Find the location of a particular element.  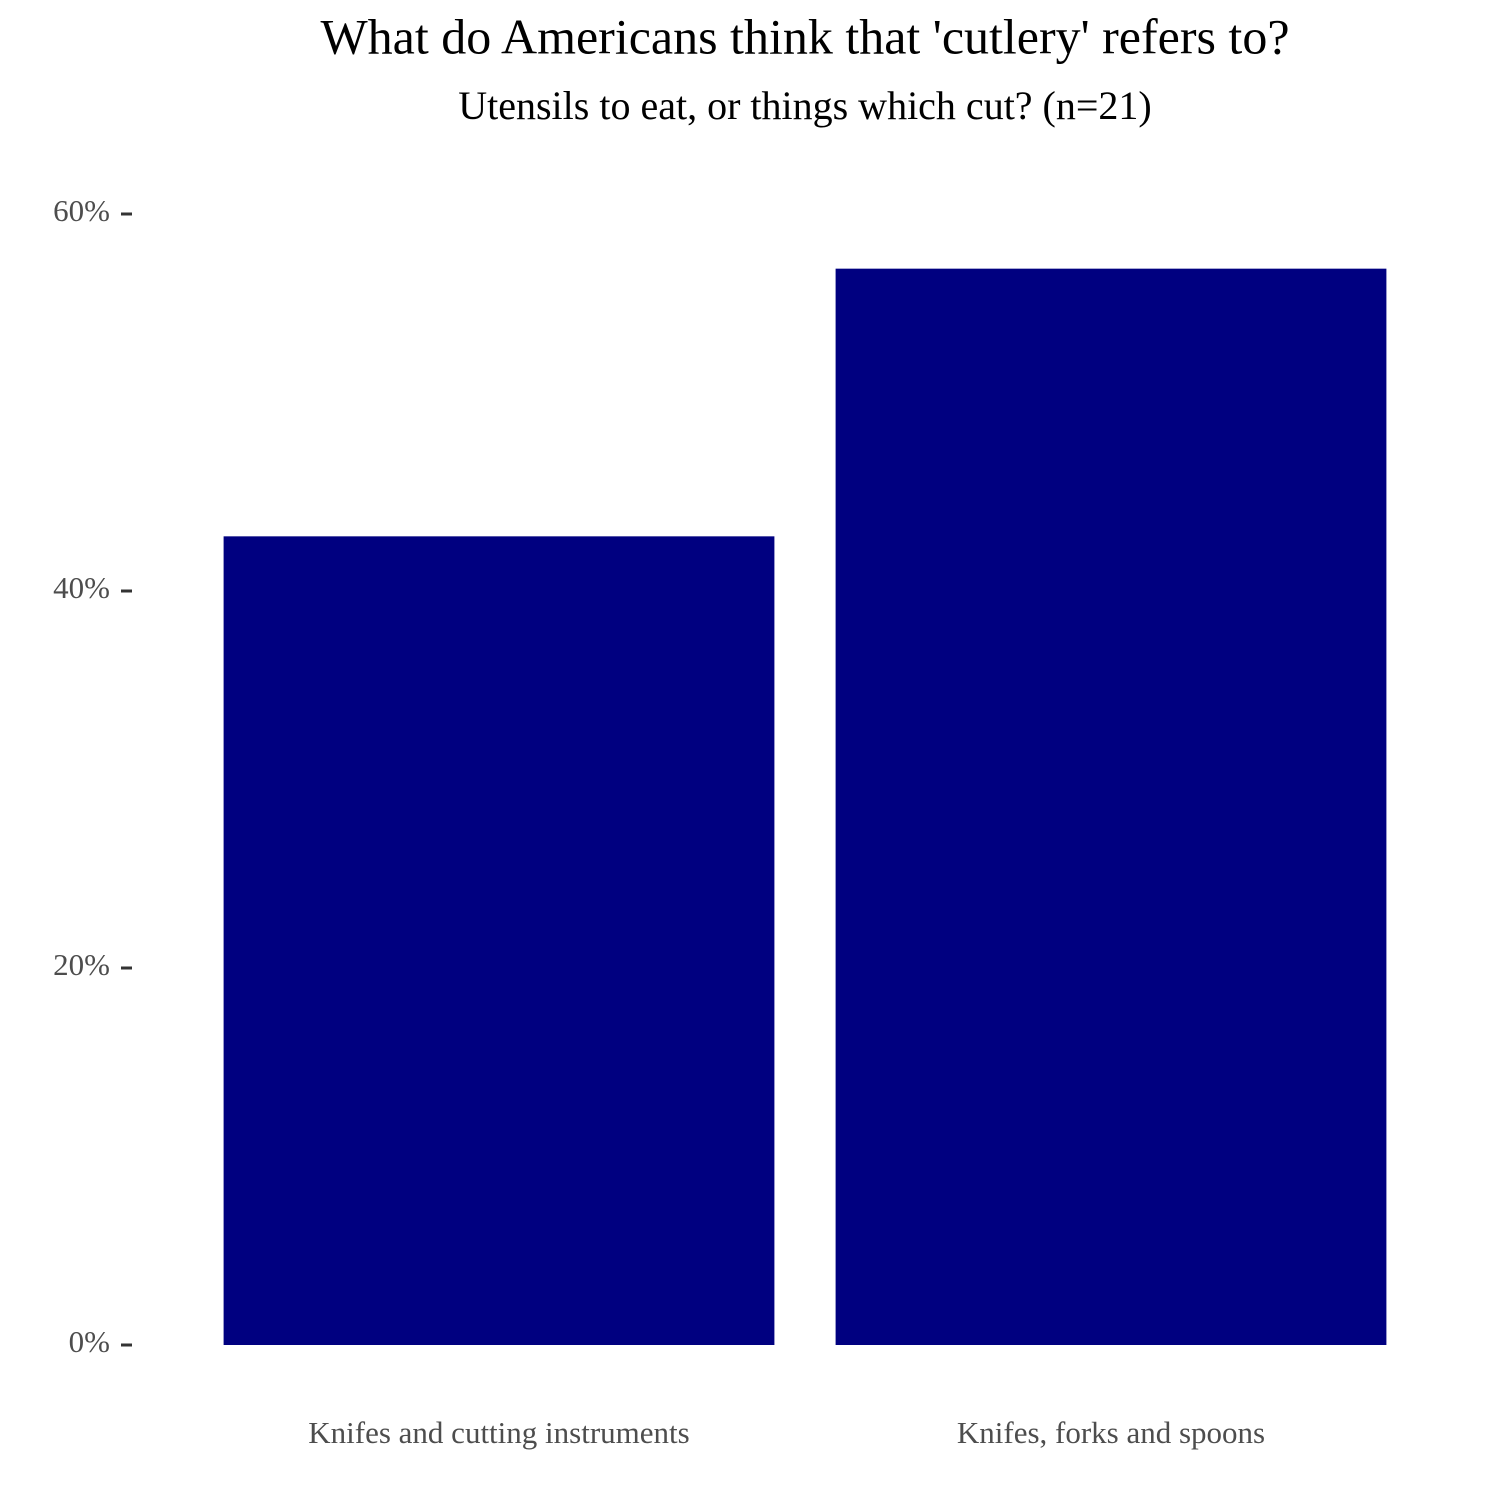

y-tick-label: 0% is located at coordinates (89, 1341).